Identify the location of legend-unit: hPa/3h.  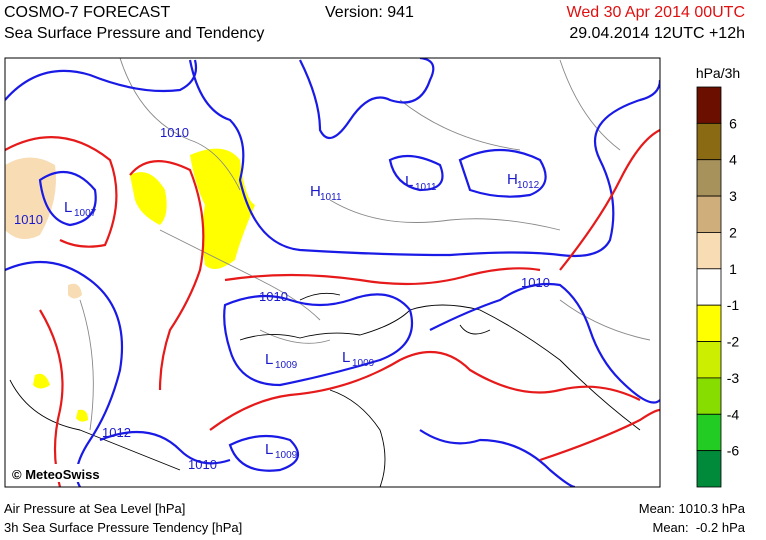
(718, 73).